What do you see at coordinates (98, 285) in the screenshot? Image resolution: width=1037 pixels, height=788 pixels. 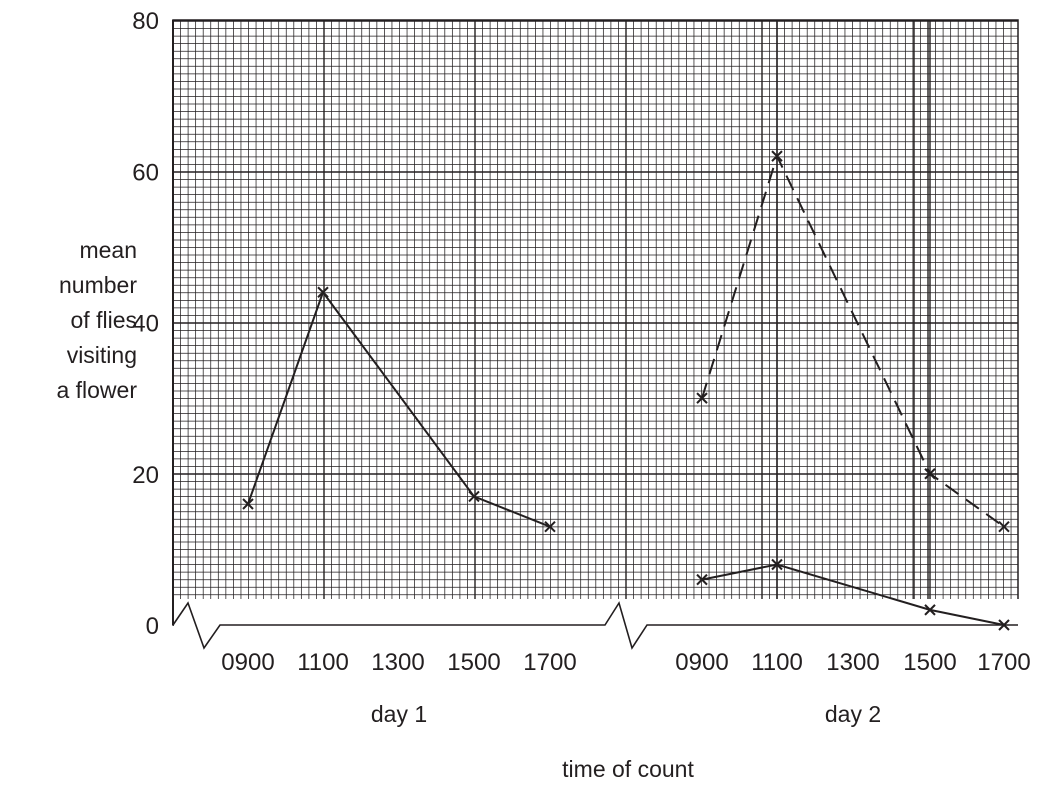 I see `y-axis-title-line: number` at bounding box center [98, 285].